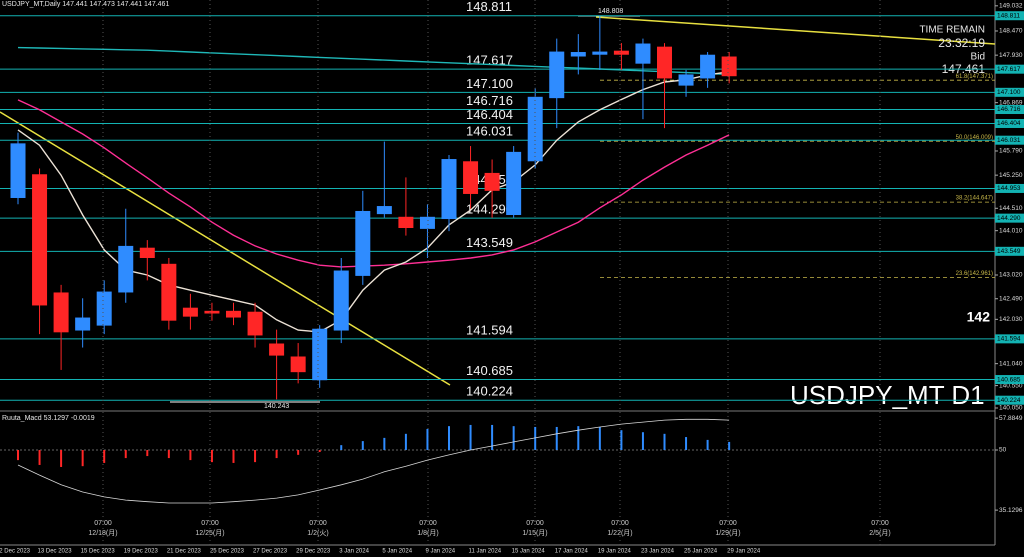  Describe the element at coordinates (1011, 363) in the screenshot. I see `y-tick-label: 141.040` at that location.